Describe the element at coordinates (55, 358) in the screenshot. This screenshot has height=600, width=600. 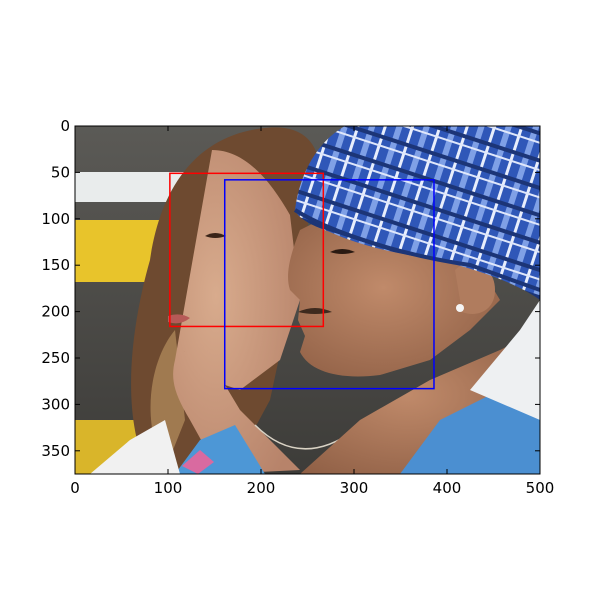
I see `y-tick-label: 250` at that location.